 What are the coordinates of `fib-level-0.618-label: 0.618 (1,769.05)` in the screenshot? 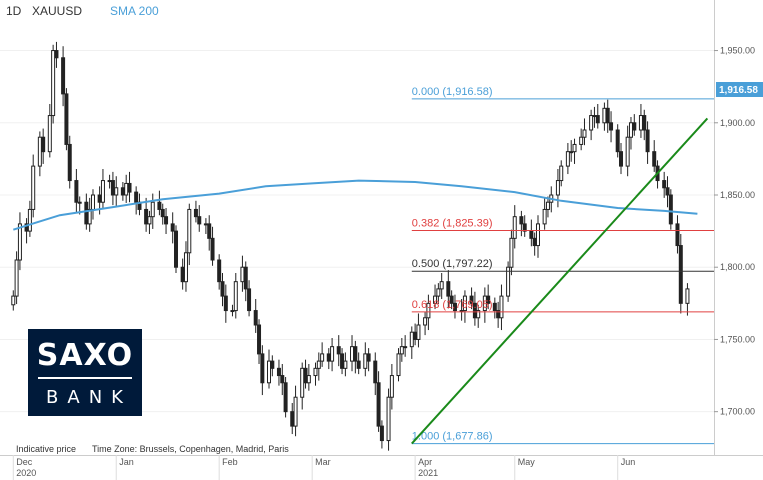 It's located at (452, 305).